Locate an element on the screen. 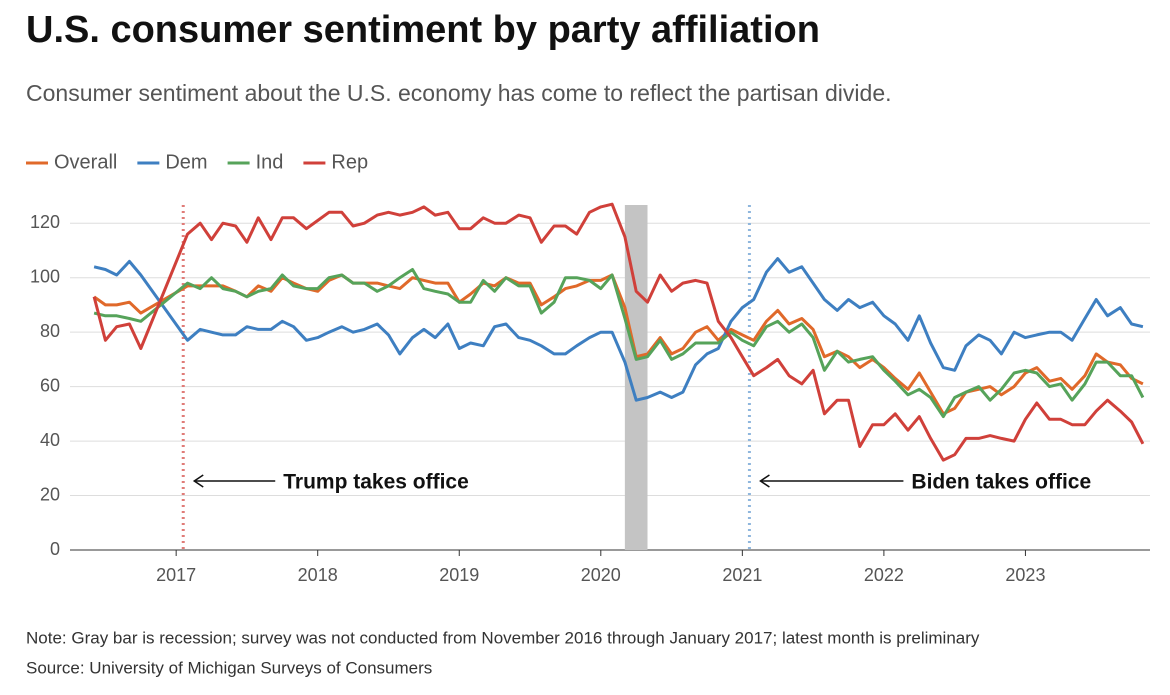  y-tick-label: 80 is located at coordinates (50, 331).